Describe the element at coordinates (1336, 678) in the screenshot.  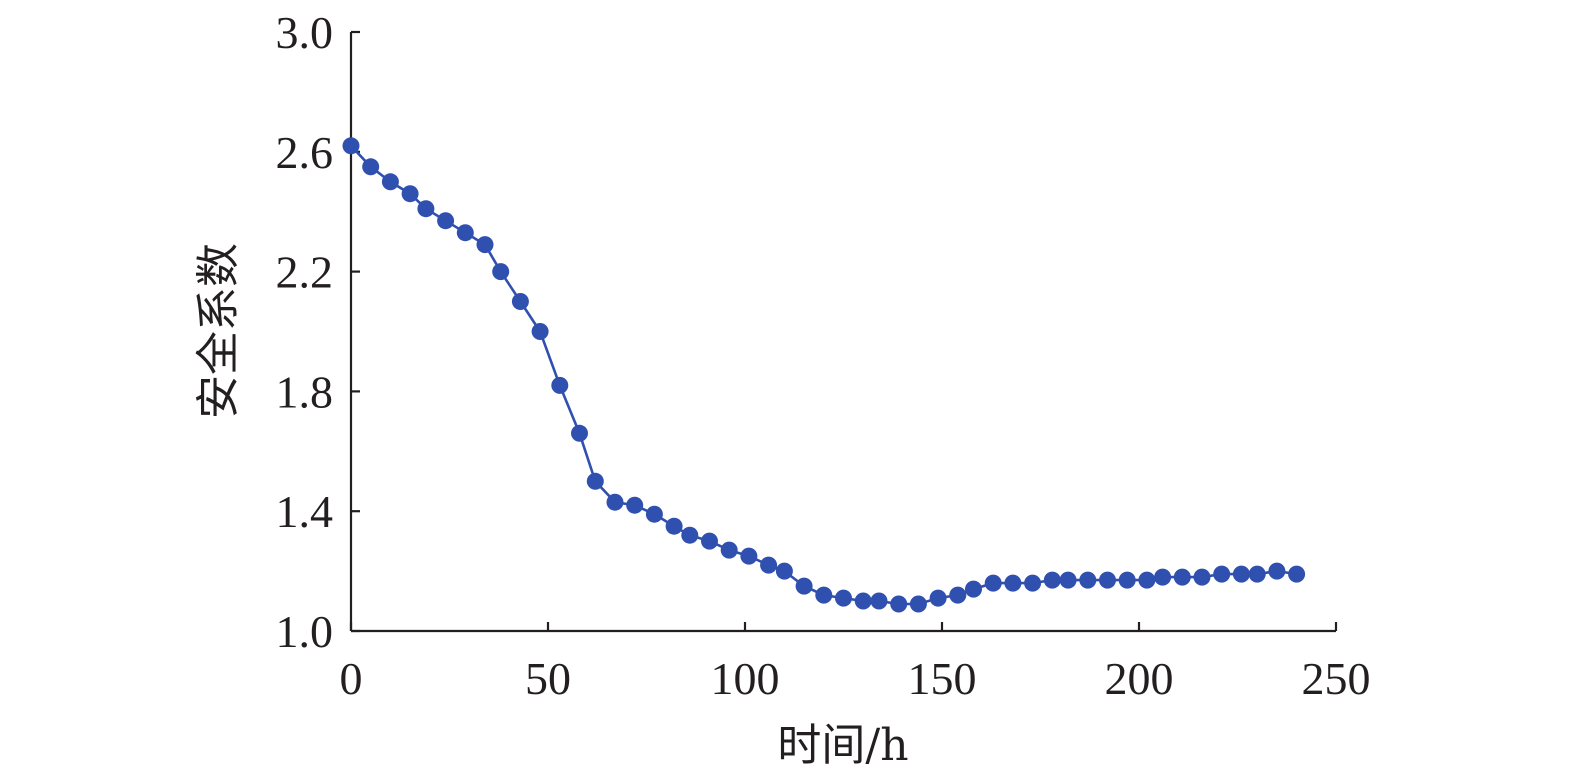
I see `x-tick-label: 250` at that location.